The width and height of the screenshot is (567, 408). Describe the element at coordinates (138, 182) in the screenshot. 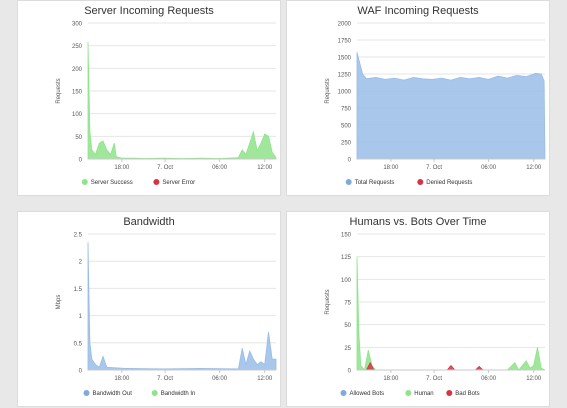

I see `legend: Server Success Server Error` at that location.